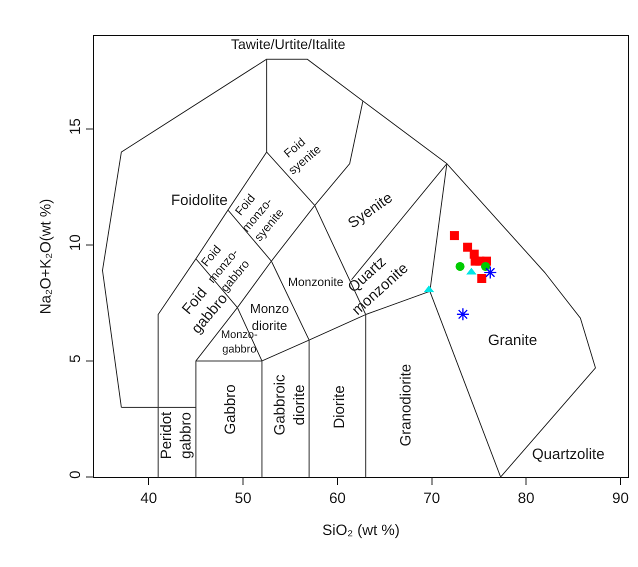  What do you see at coordinates (337, 498) in the screenshot?
I see `x-tick-label: 60` at bounding box center [337, 498].